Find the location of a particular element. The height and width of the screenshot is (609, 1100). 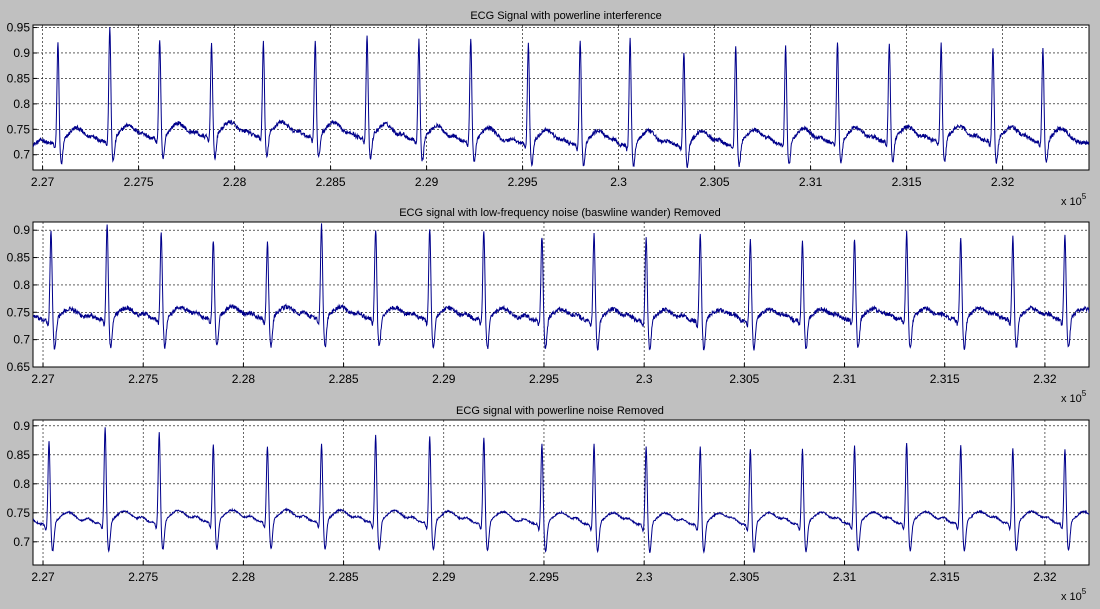

y-tick-labels: 0.7 0.75 0.8 0.85 0.9 is located at coordinates (19, 484).